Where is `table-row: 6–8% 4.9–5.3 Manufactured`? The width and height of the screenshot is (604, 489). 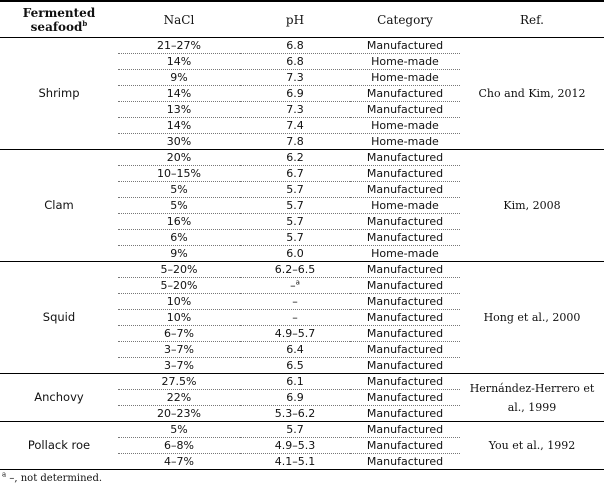 table-row: 6–8% 4.9–5.3 Manufactured is located at coordinates (302, 445).